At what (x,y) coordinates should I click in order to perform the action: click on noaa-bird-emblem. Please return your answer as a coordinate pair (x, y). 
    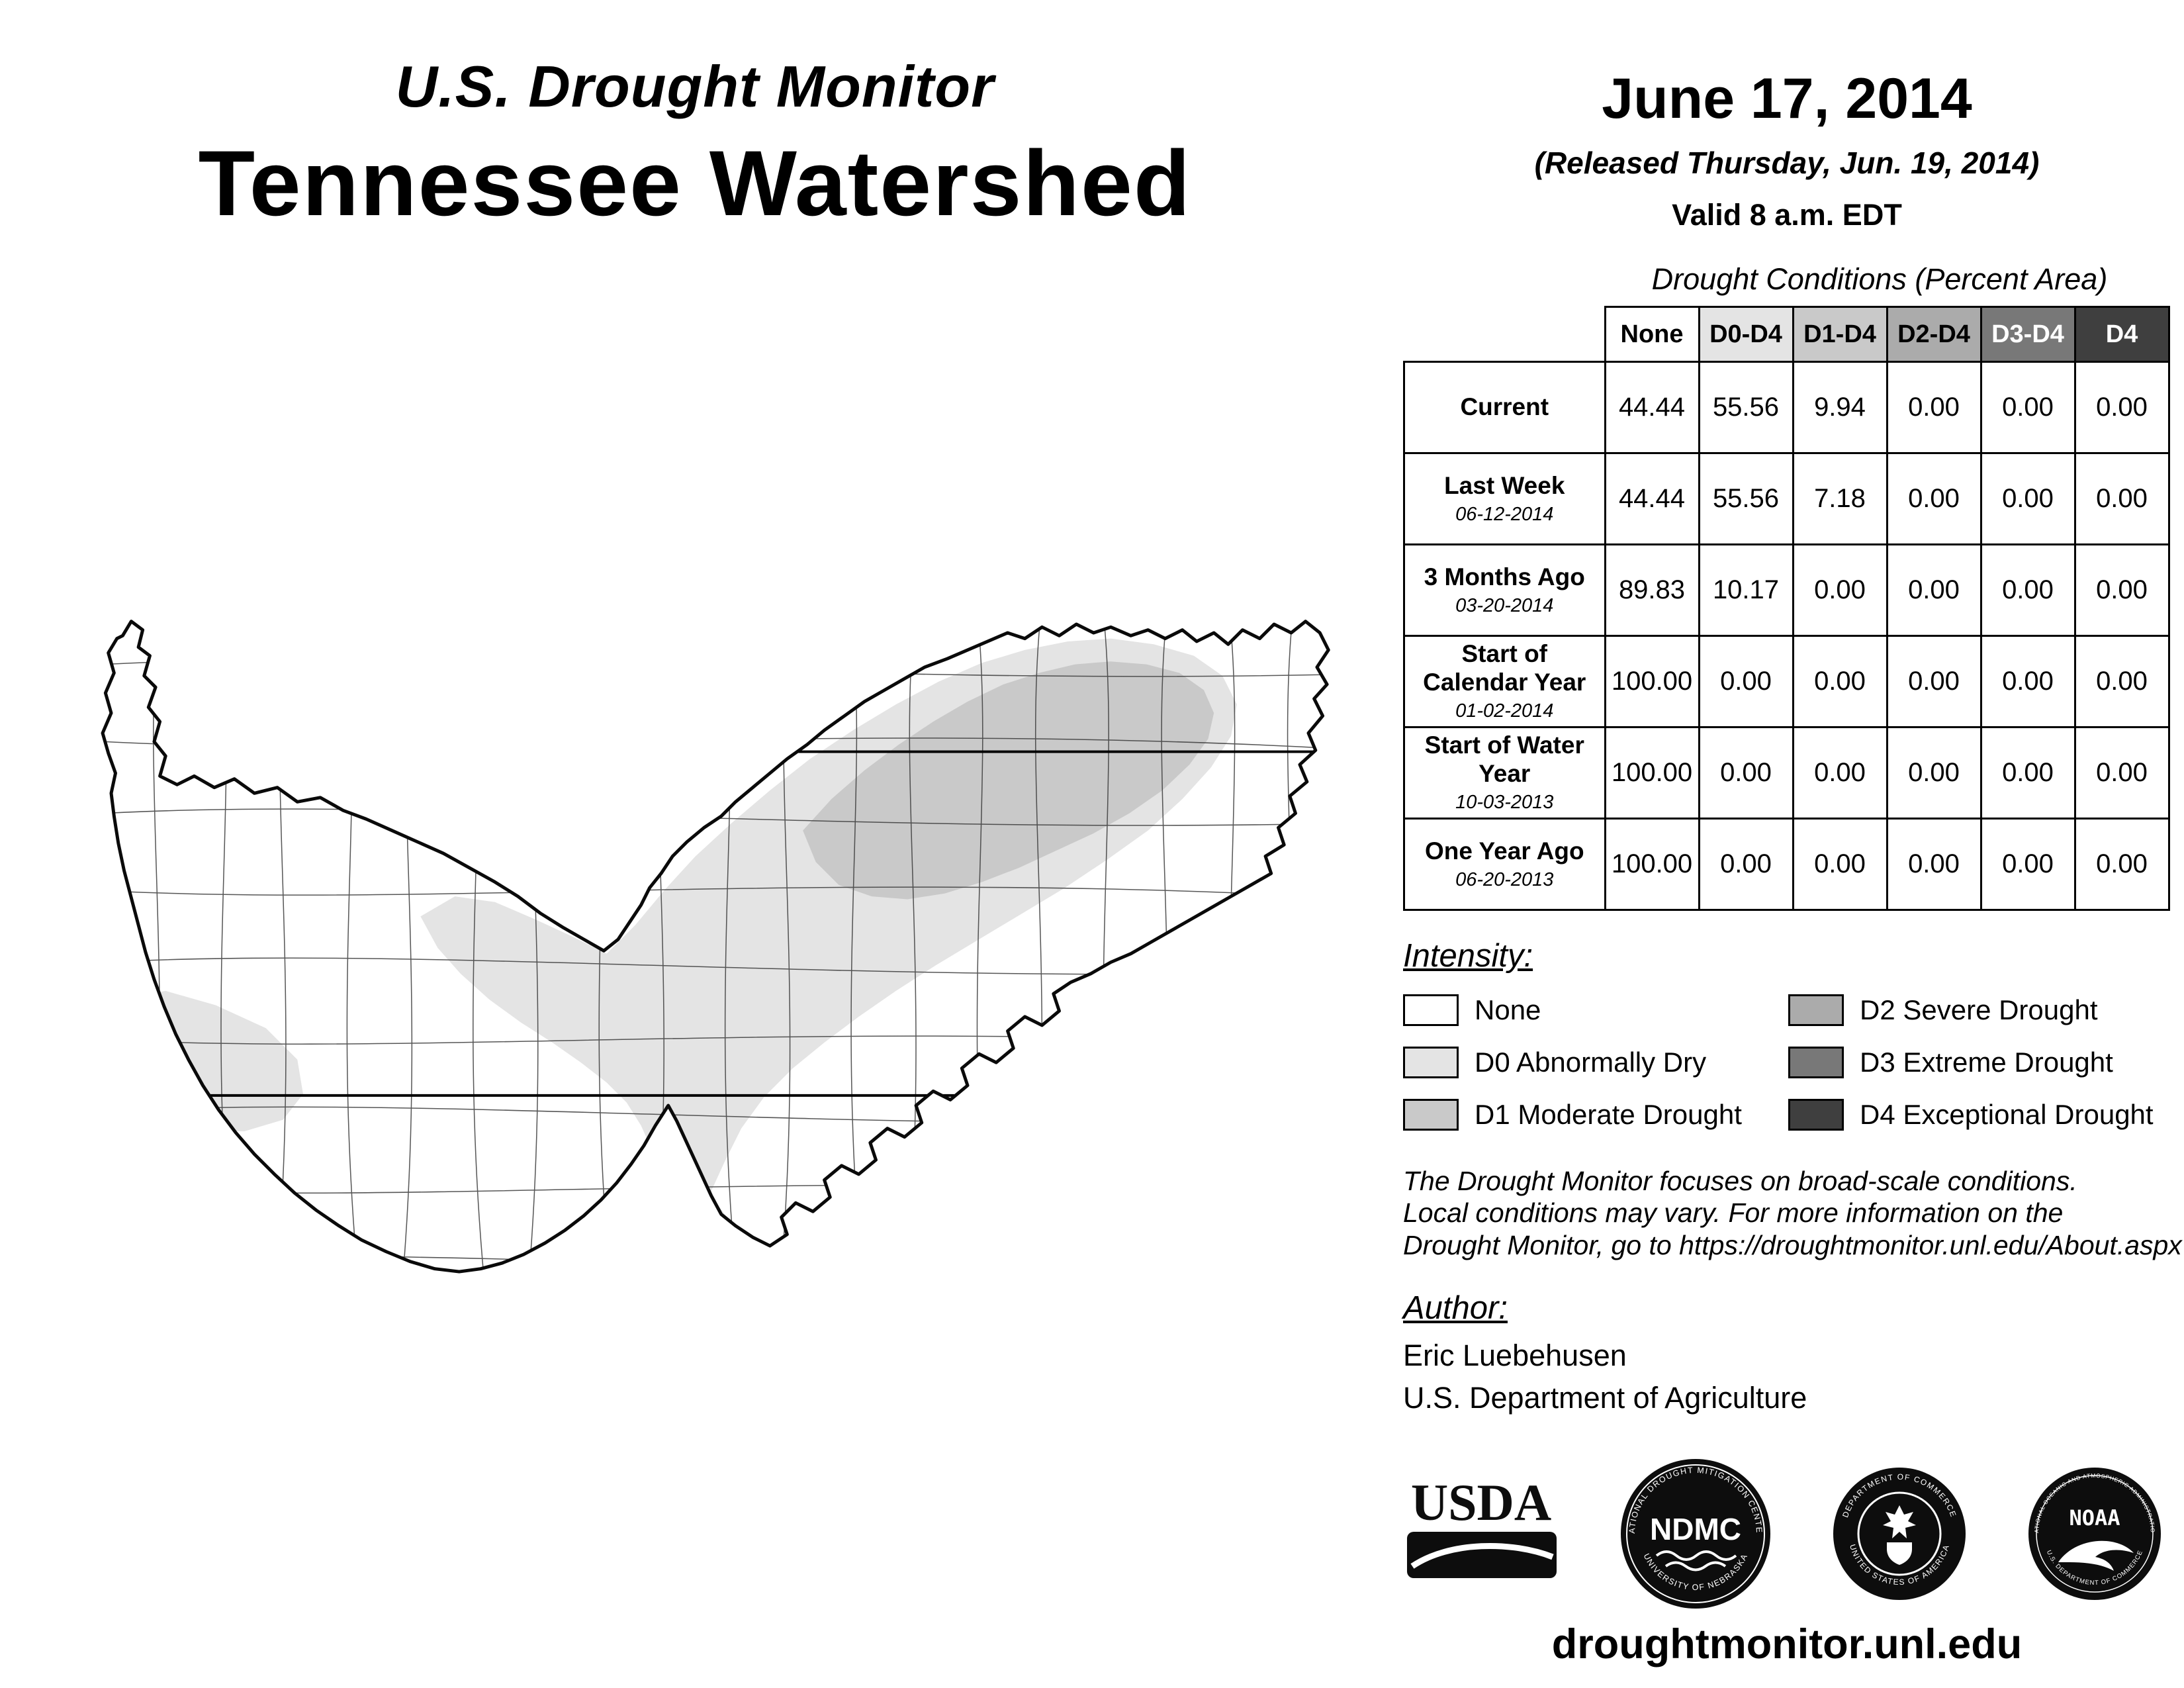
    Looking at the image, I should click on (2096, 1555).